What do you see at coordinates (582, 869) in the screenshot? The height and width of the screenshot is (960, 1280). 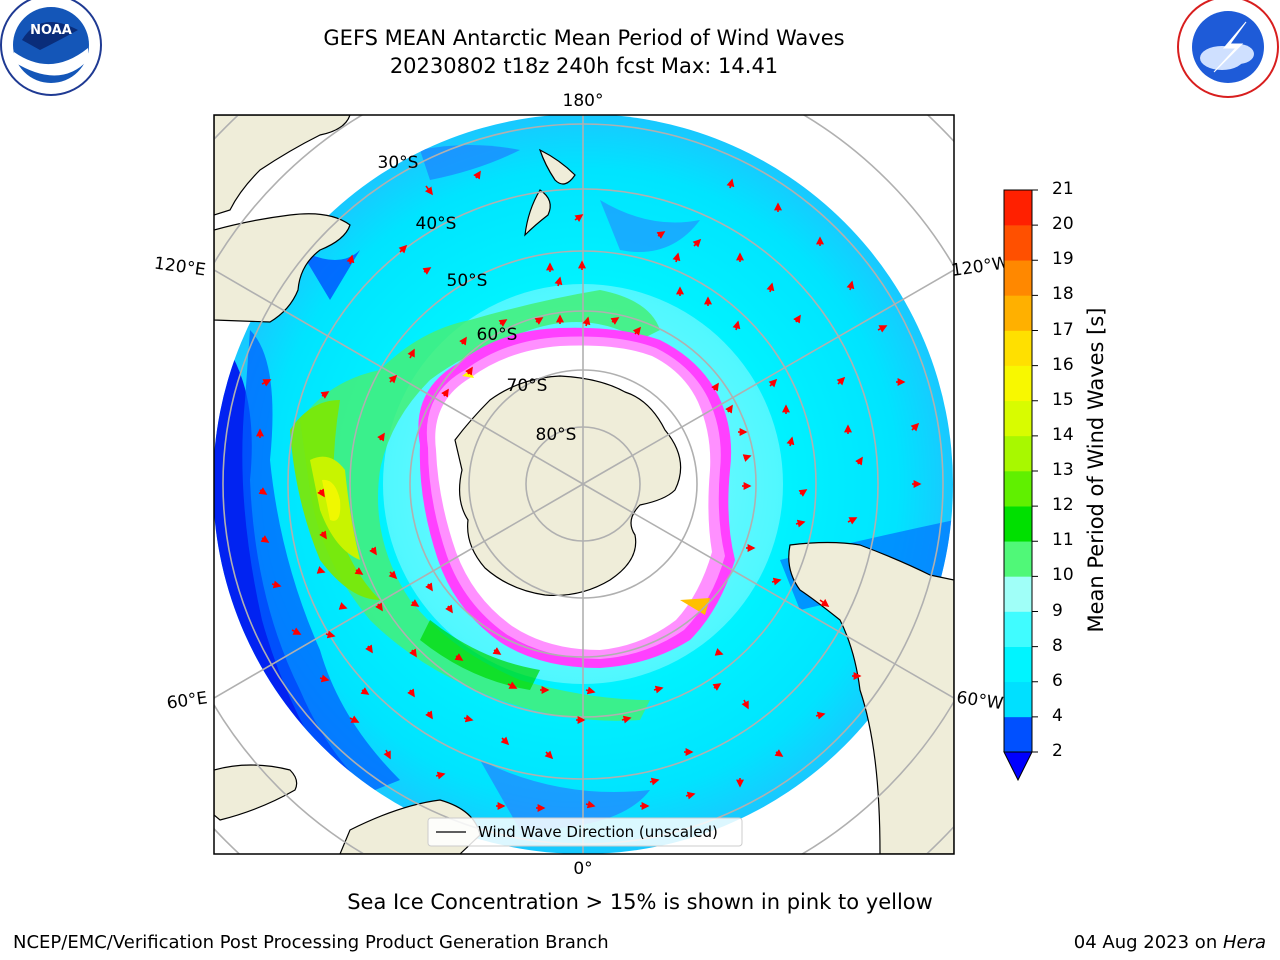 I see `lon-label-0: 0°` at bounding box center [582, 869].